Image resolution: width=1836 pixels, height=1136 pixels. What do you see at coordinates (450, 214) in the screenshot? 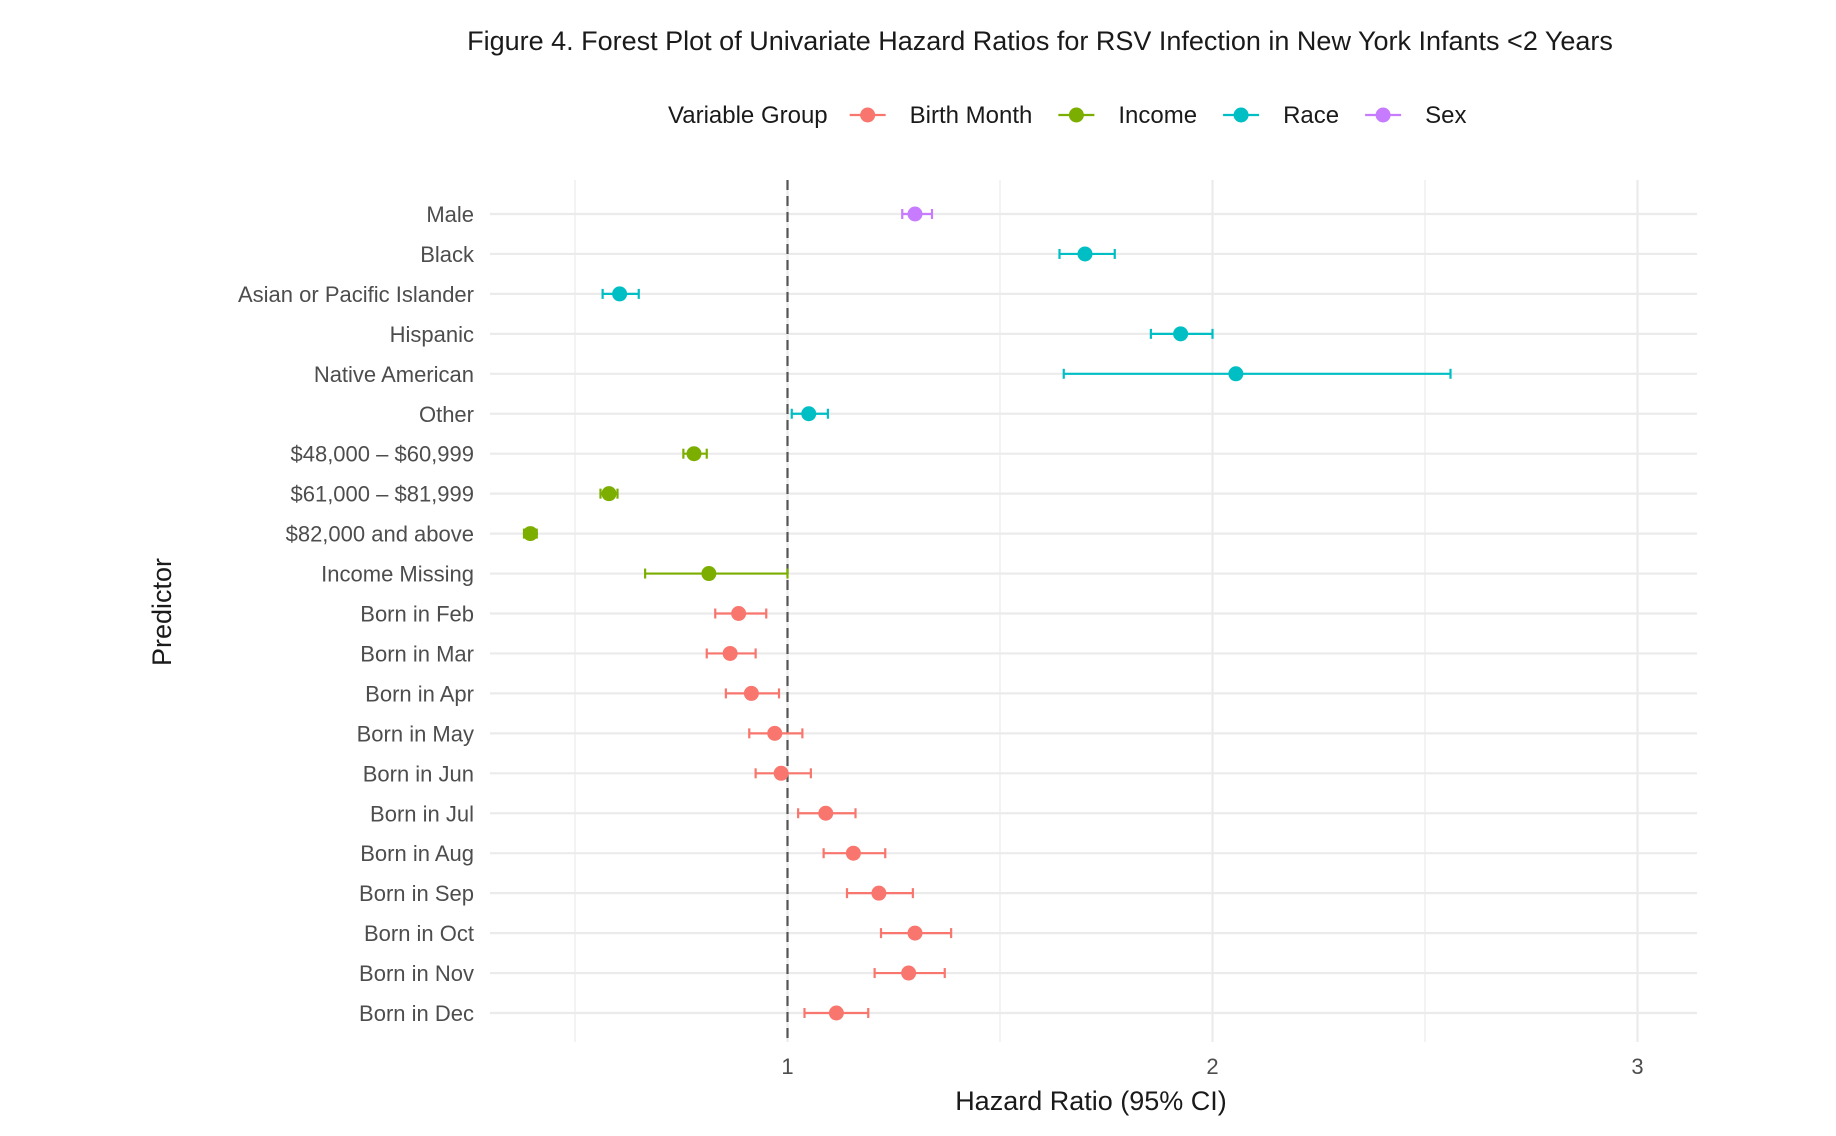
I see `y-tick-label: Male` at bounding box center [450, 214].